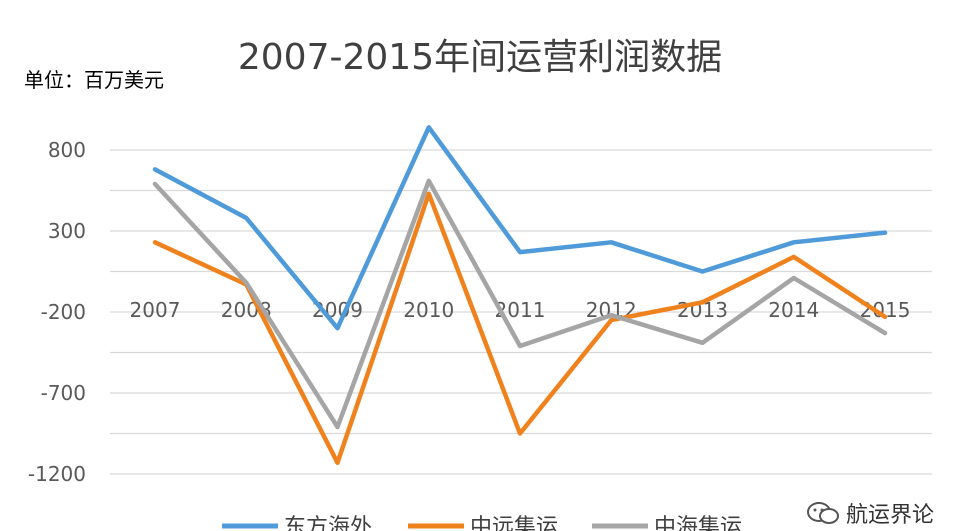  Describe the element at coordinates (822, 513) in the screenshot. I see `wechat-icon` at that location.